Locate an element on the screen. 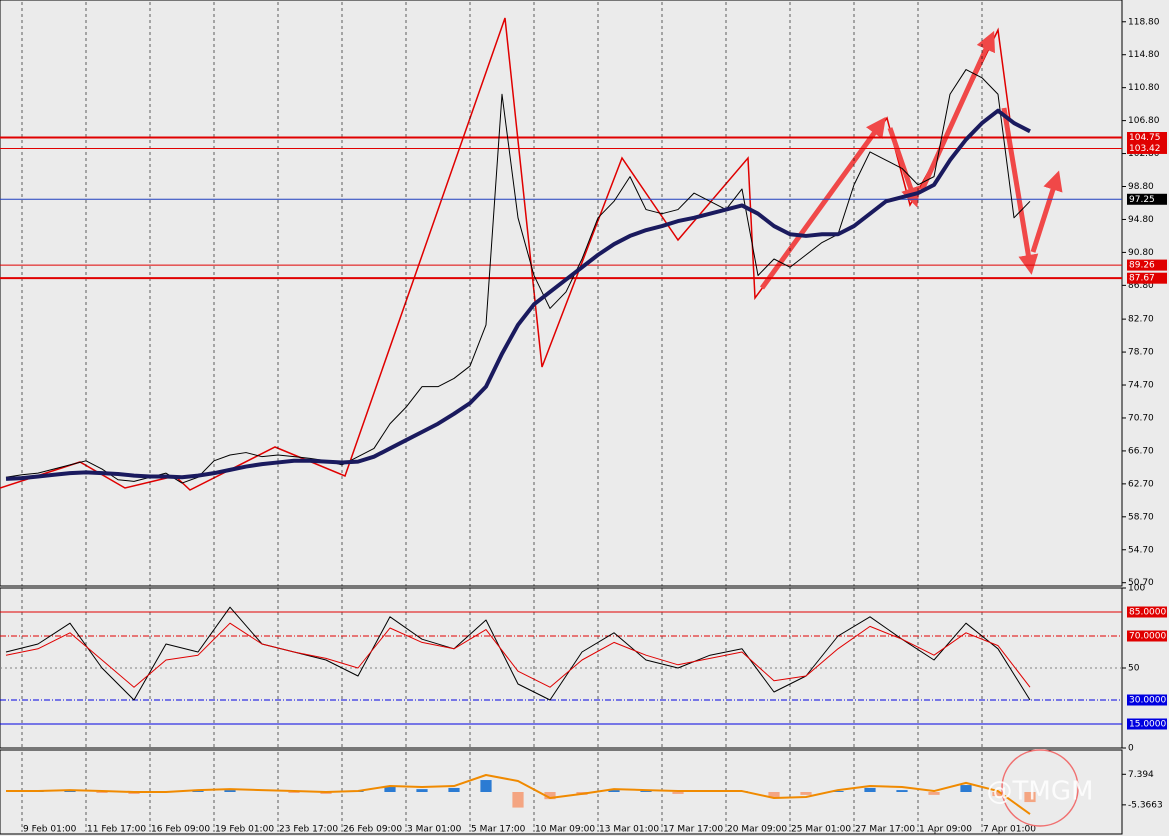 The width and height of the screenshot is (1169, 836). level-label: 85.0000 is located at coordinates (1147, 613).